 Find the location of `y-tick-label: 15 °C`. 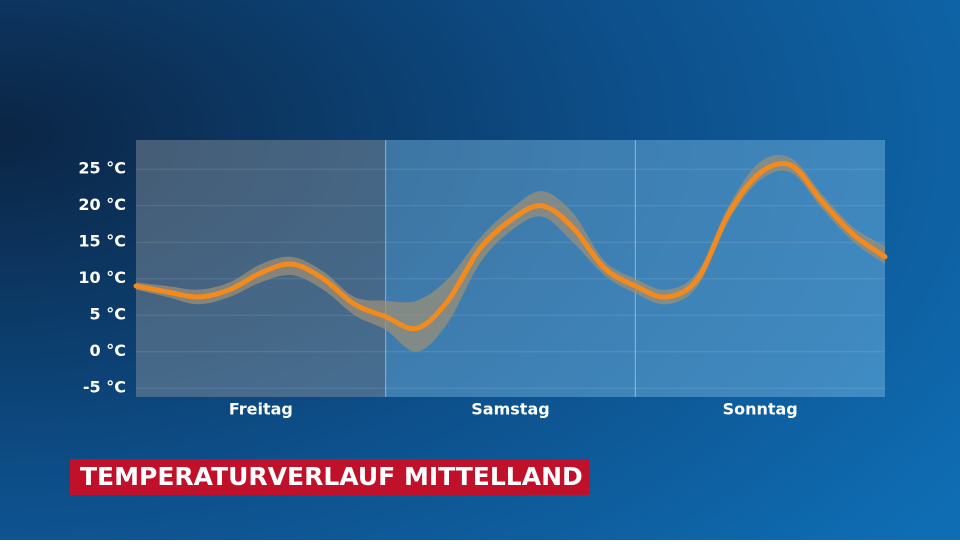

y-tick-label: 15 °C is located at coordinates (102, 241).